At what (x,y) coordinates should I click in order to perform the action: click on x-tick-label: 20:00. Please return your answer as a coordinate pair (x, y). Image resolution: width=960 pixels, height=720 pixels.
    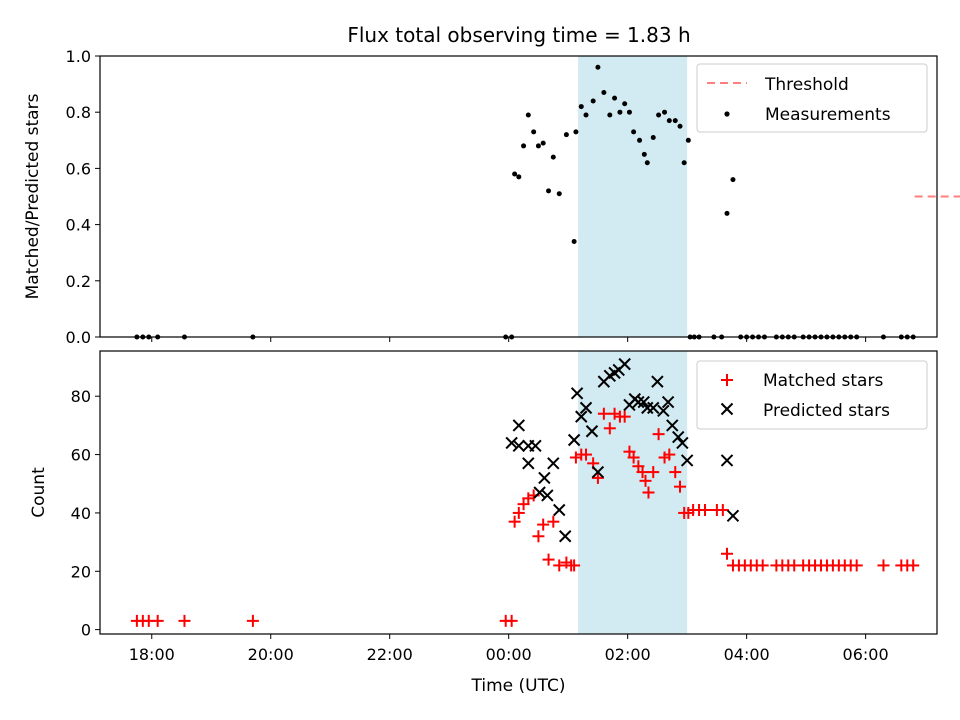
    Looking at the image, I should click on (271, 654).